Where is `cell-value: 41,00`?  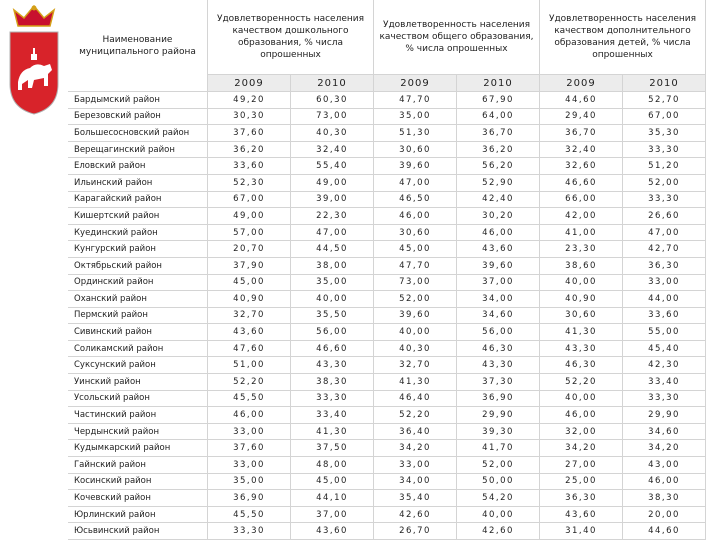 cell-value: 41,00 is located at coordinates (581, 233).